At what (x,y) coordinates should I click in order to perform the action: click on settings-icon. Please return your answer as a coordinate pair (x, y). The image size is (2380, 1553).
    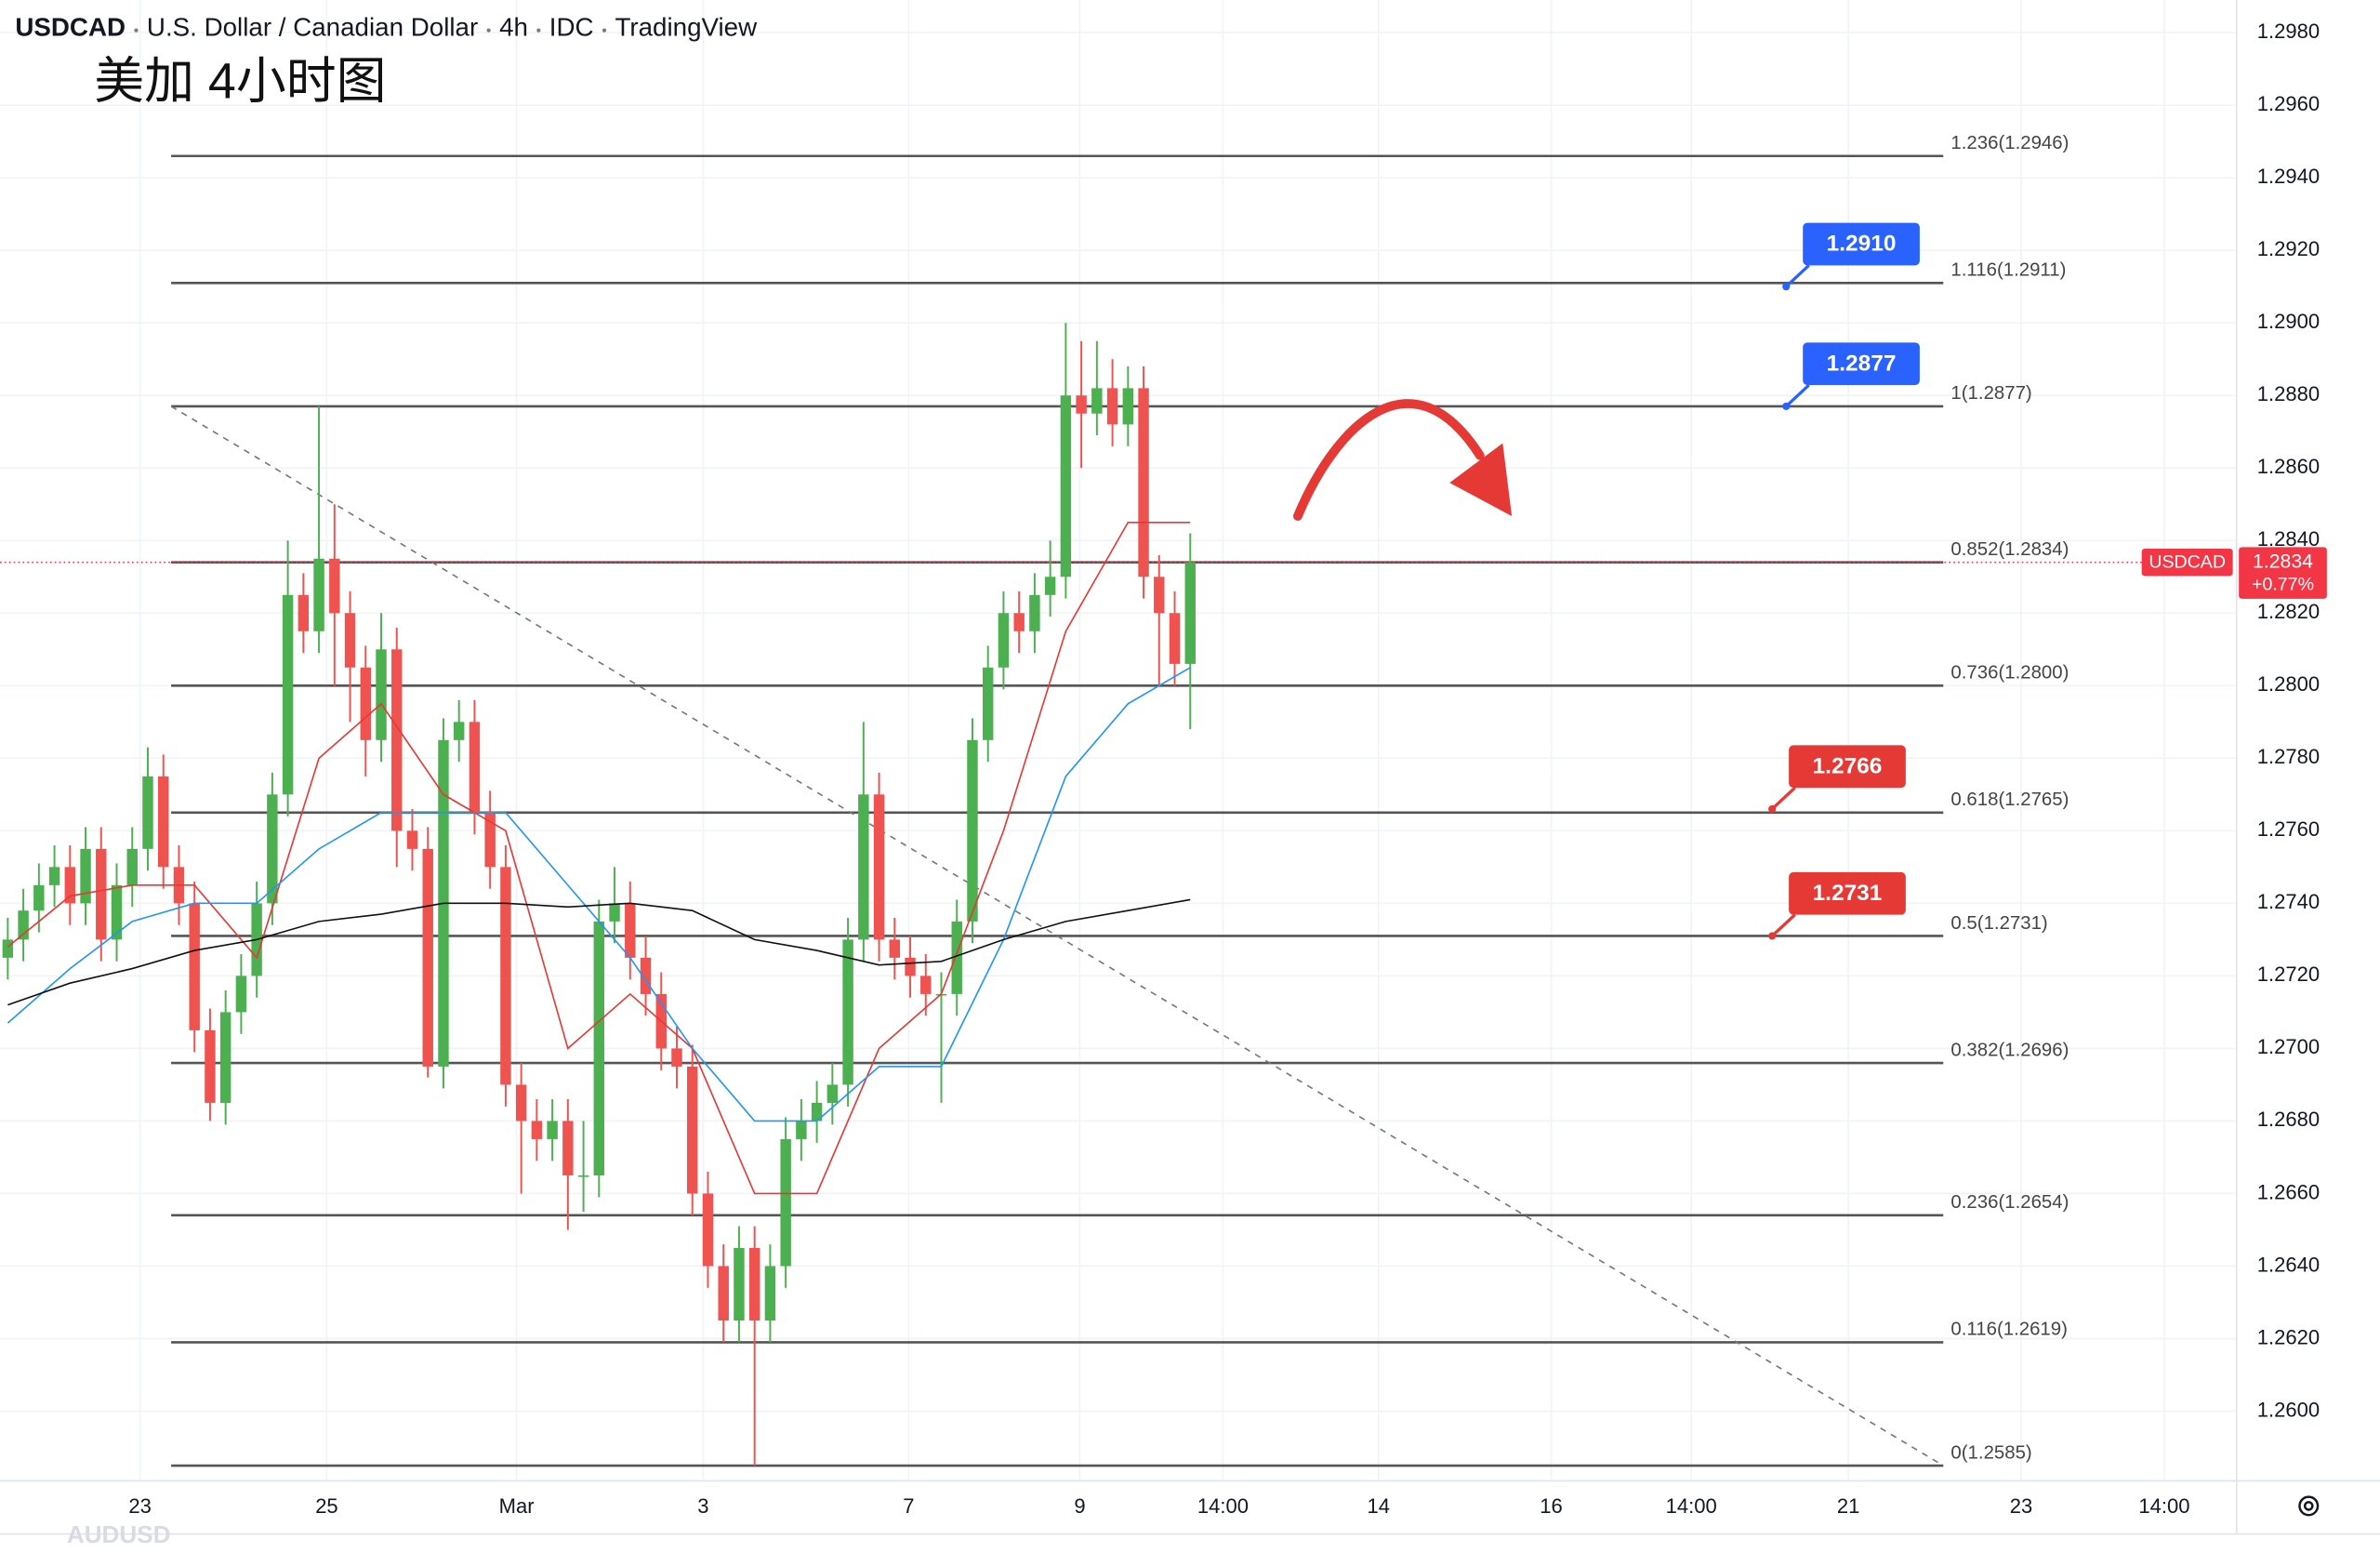
    Looking at the image, I should click on (2309, 1506).